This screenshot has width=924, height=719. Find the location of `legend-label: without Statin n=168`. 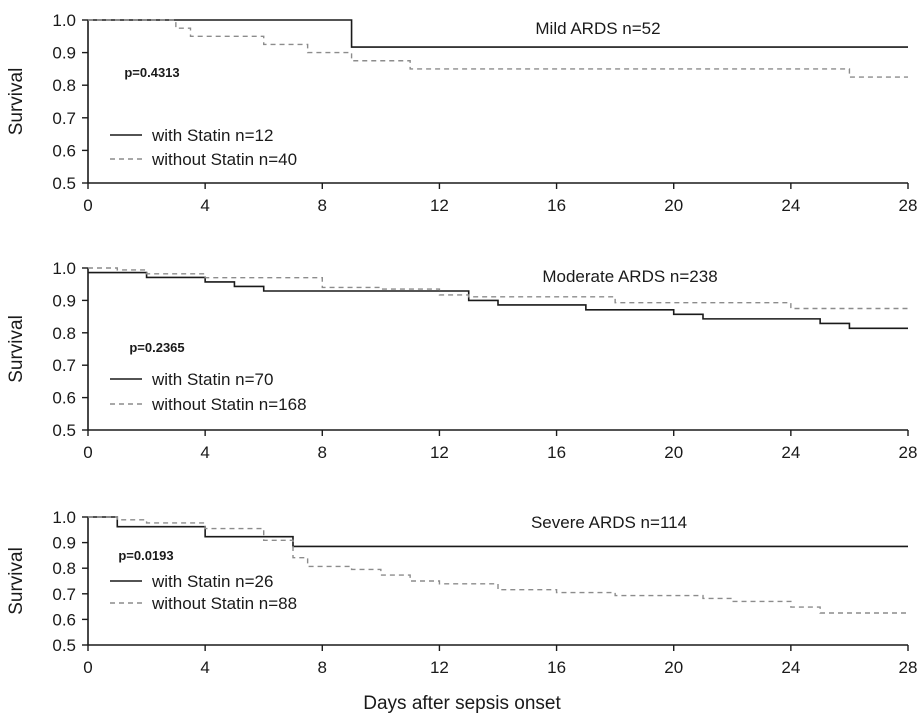

legend-label: without Statin n=168 is located at coordinates (229, 404).